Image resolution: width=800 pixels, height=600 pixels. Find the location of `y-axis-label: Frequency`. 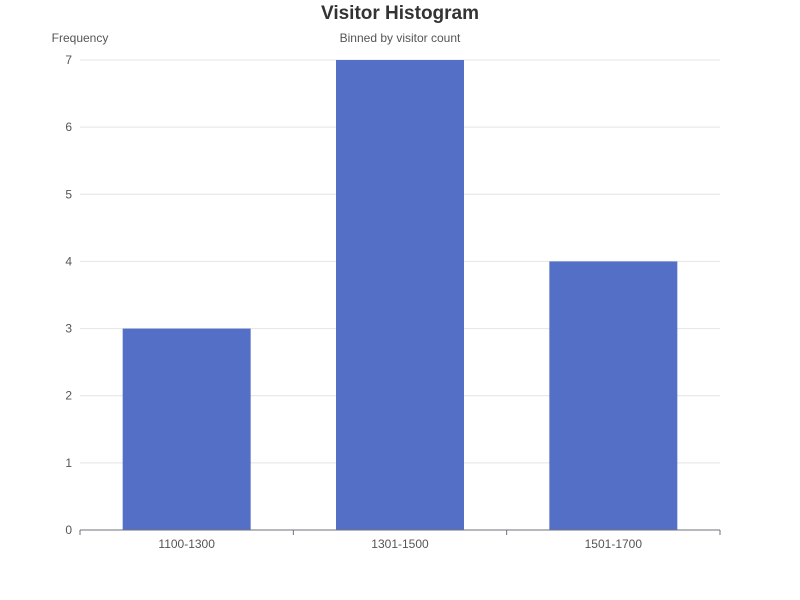

y-axis-label: Frequency is located at coordinates (80, 38).